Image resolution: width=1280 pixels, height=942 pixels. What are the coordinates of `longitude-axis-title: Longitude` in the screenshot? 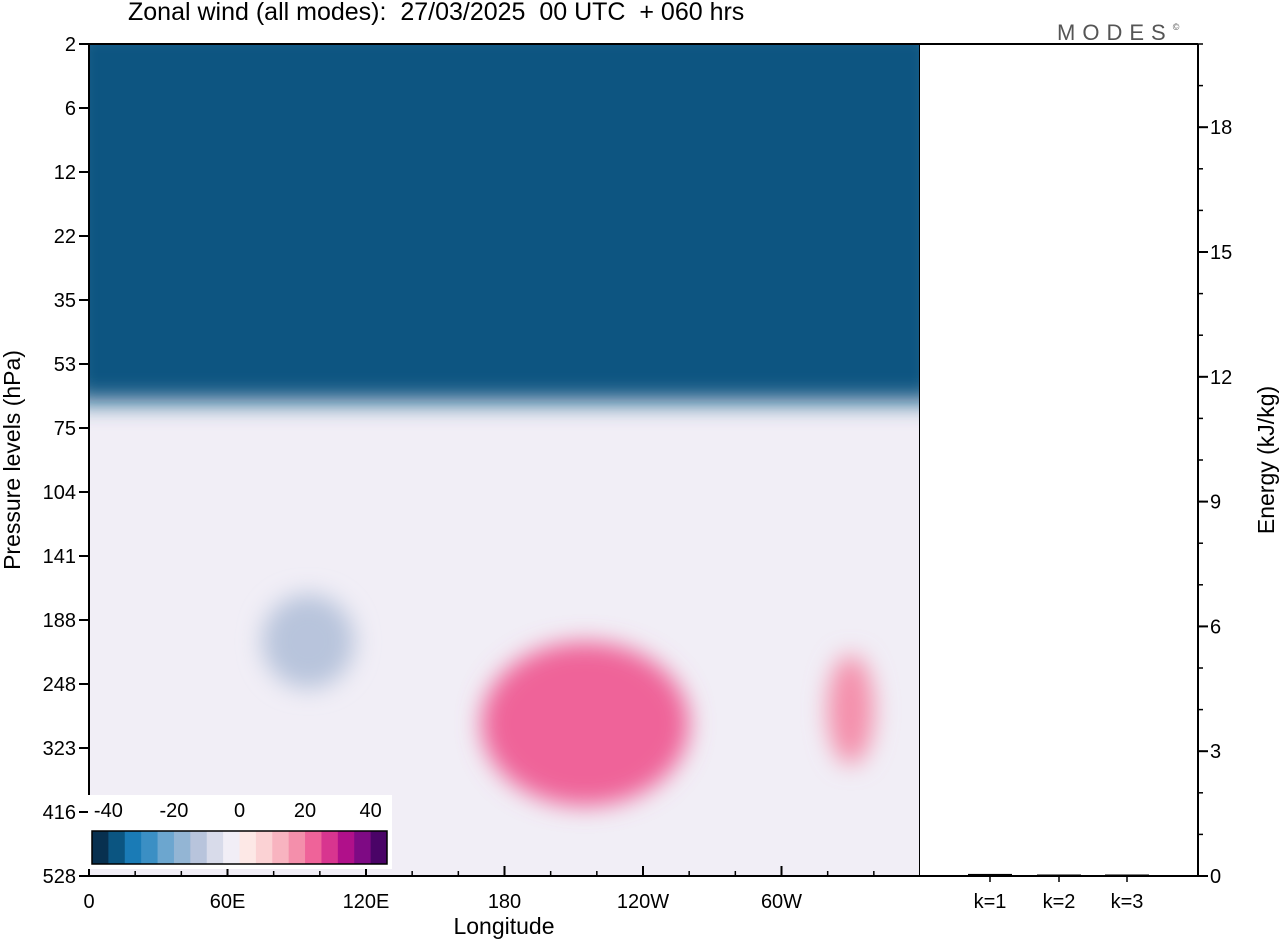 It's located at (503, 926).